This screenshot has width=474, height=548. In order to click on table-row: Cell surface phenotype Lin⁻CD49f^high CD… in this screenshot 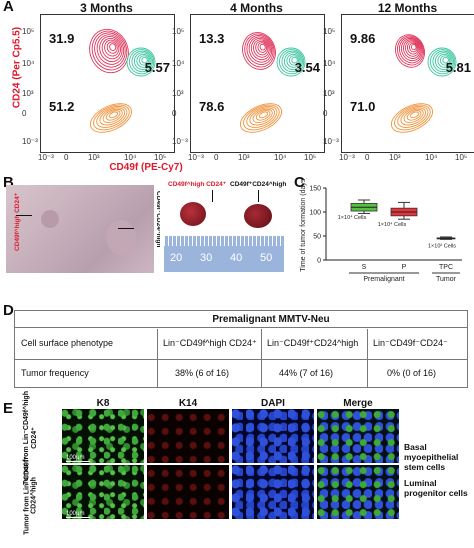, I will do `click(241, 344)`.